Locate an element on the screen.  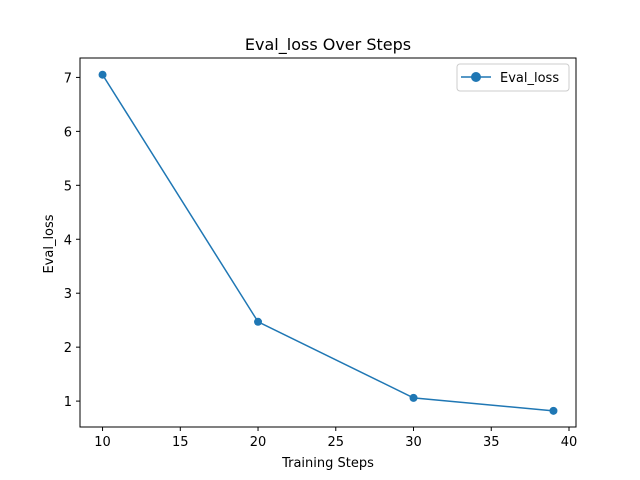
y-tick-label: 1 is located at coordinates (68, 402).